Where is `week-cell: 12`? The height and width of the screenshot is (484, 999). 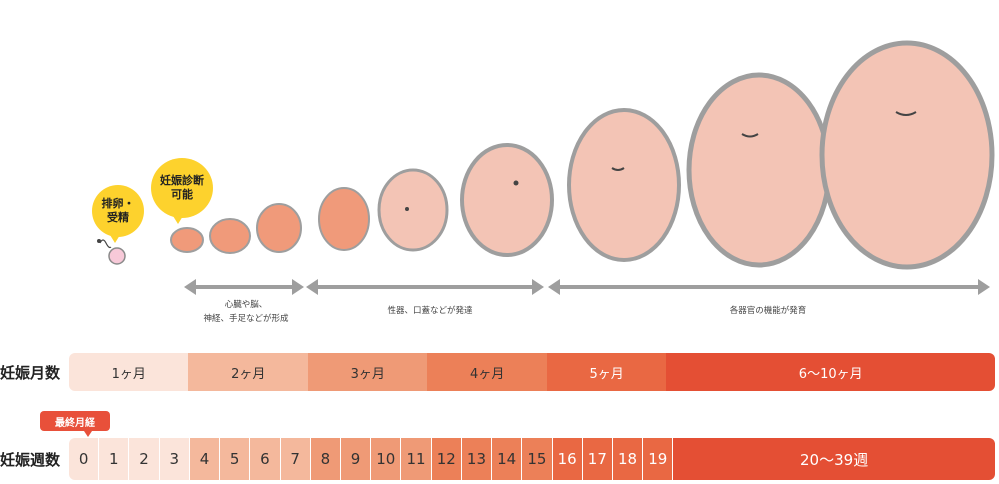 week-cell: 12 is located at coordinates (446, 459).